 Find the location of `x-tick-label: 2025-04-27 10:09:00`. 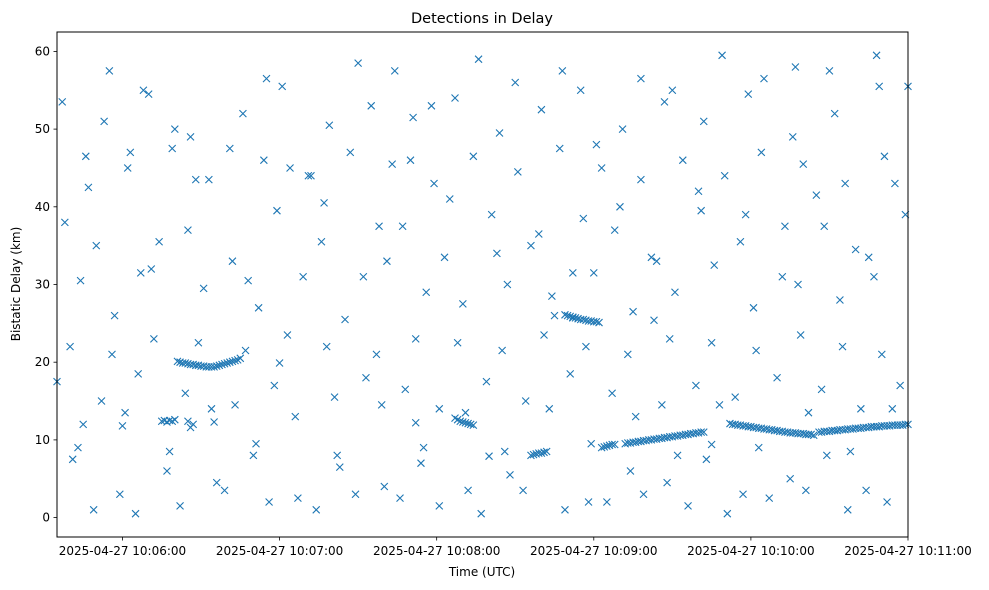

x-tick-label: 2025-04-27 10:09:00 is located at coordinates (593, 551).